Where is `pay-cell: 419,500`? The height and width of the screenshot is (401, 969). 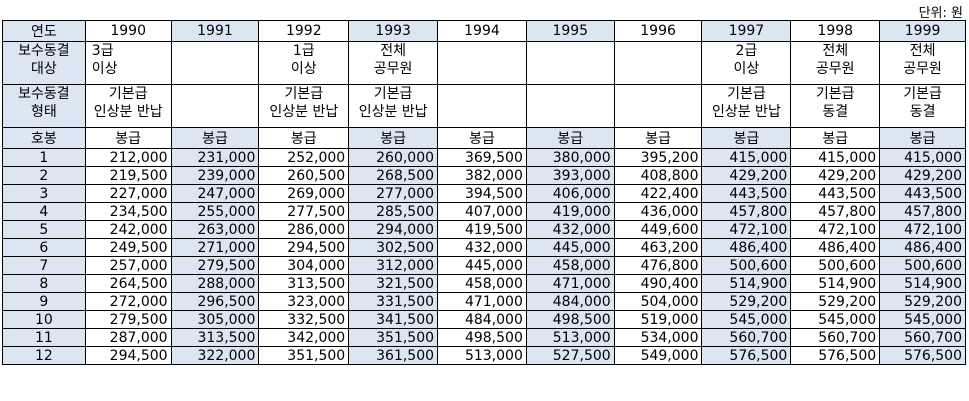 pay-cell: 419,500 is located at coordinates (482, 229).